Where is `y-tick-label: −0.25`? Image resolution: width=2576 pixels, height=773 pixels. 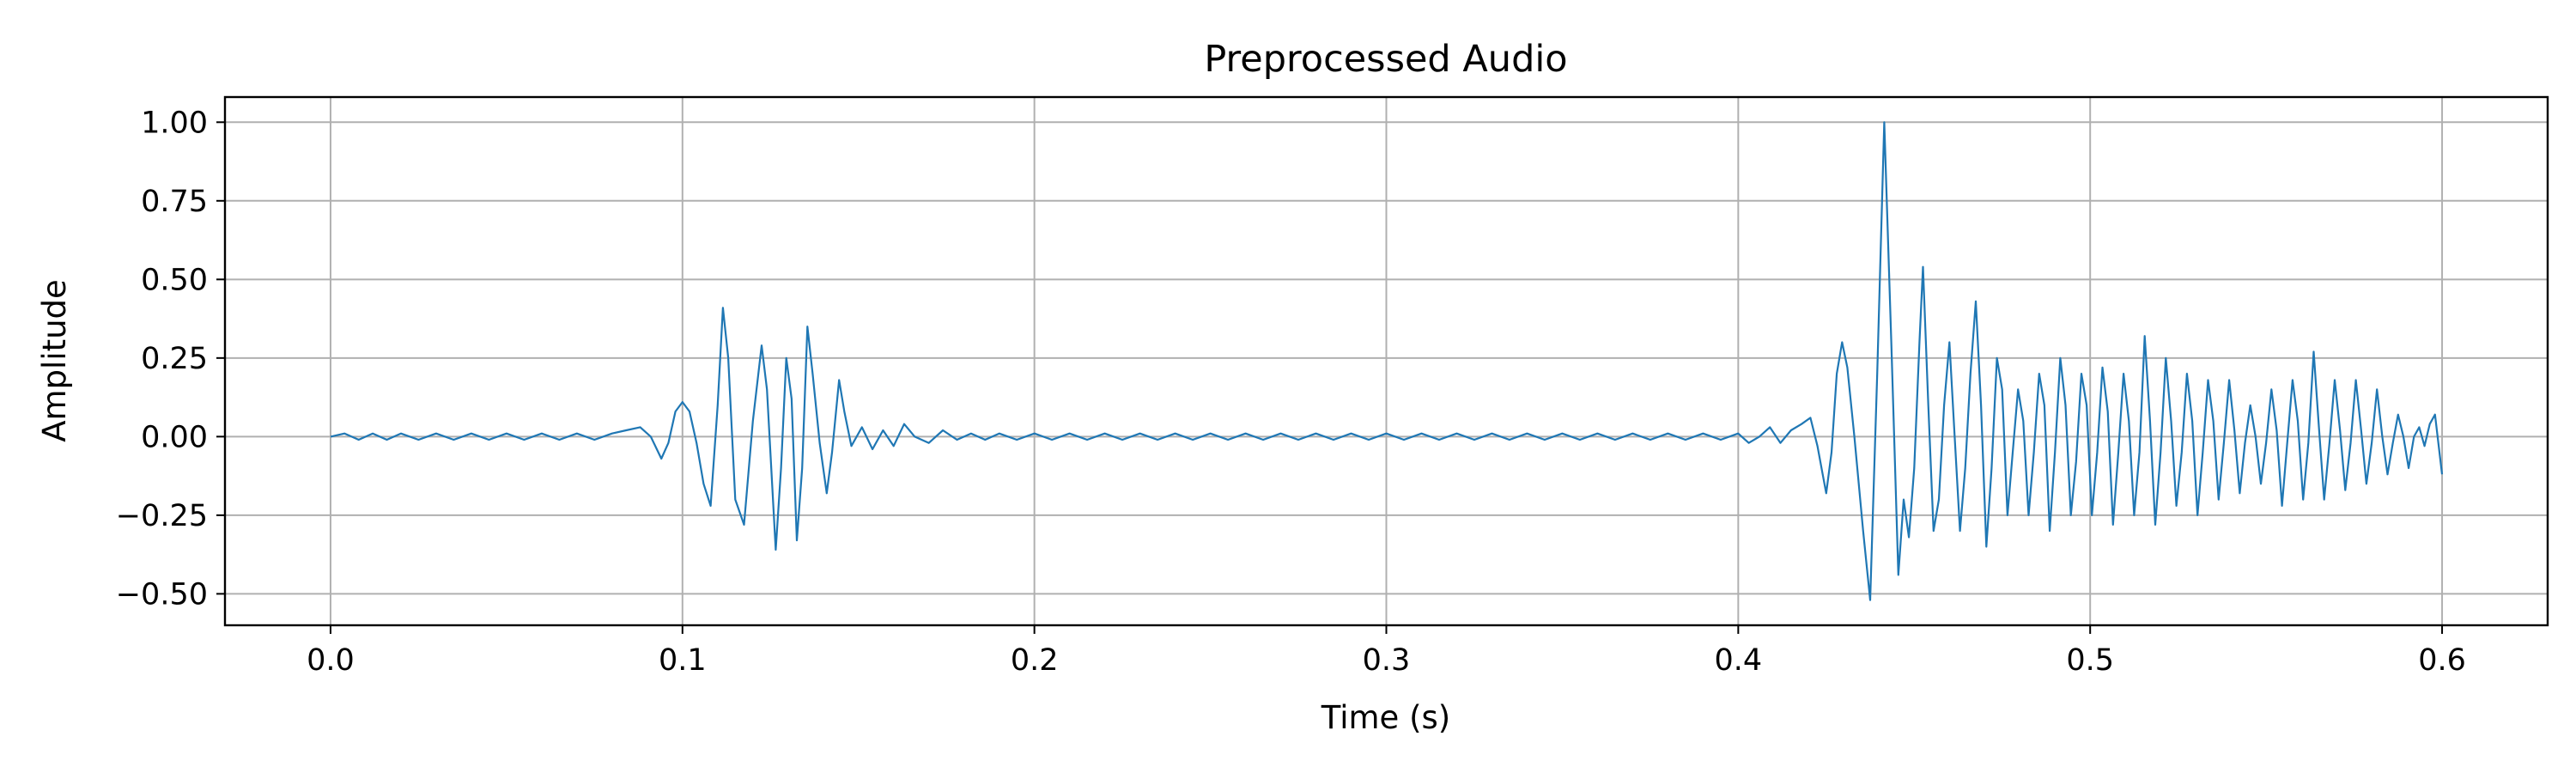
y-tick-label: −0.25 is located at coordinates (162, 516).